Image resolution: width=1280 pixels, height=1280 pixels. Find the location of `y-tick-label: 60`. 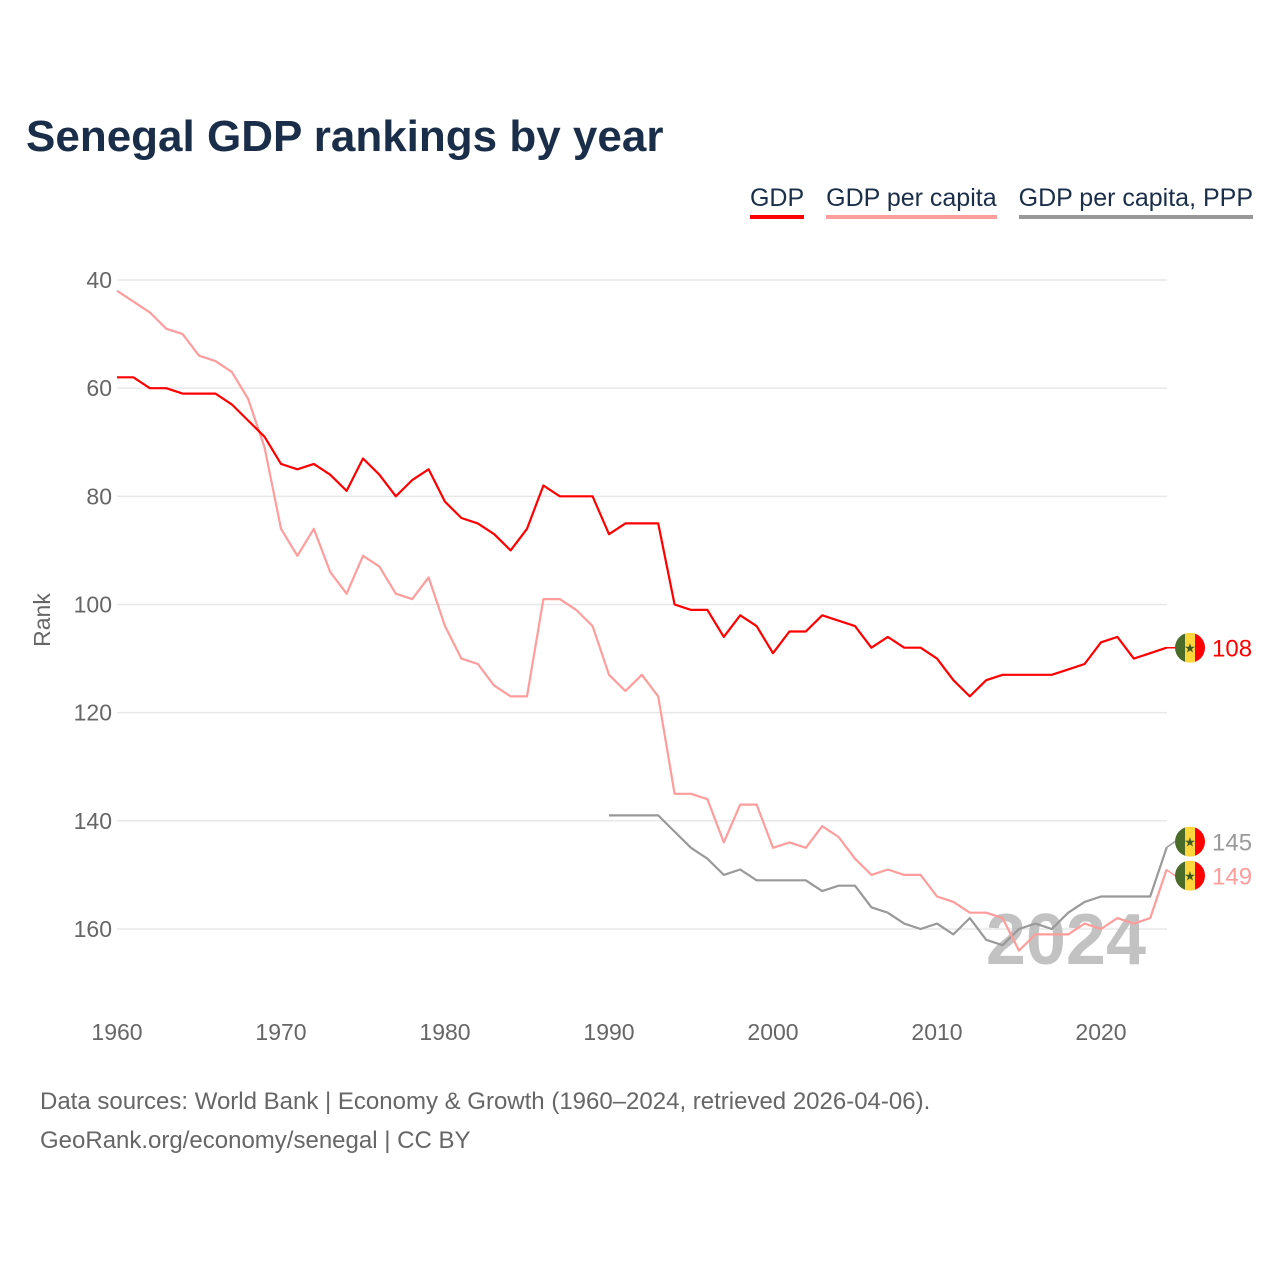

y-tick-label: 60 is located at coordinates (99, 388).